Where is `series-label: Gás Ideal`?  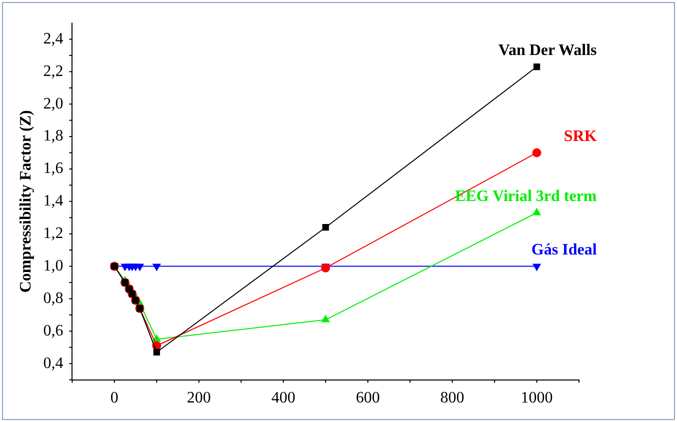
series-label: Gás Ideal is located at coordinates (564, 249).